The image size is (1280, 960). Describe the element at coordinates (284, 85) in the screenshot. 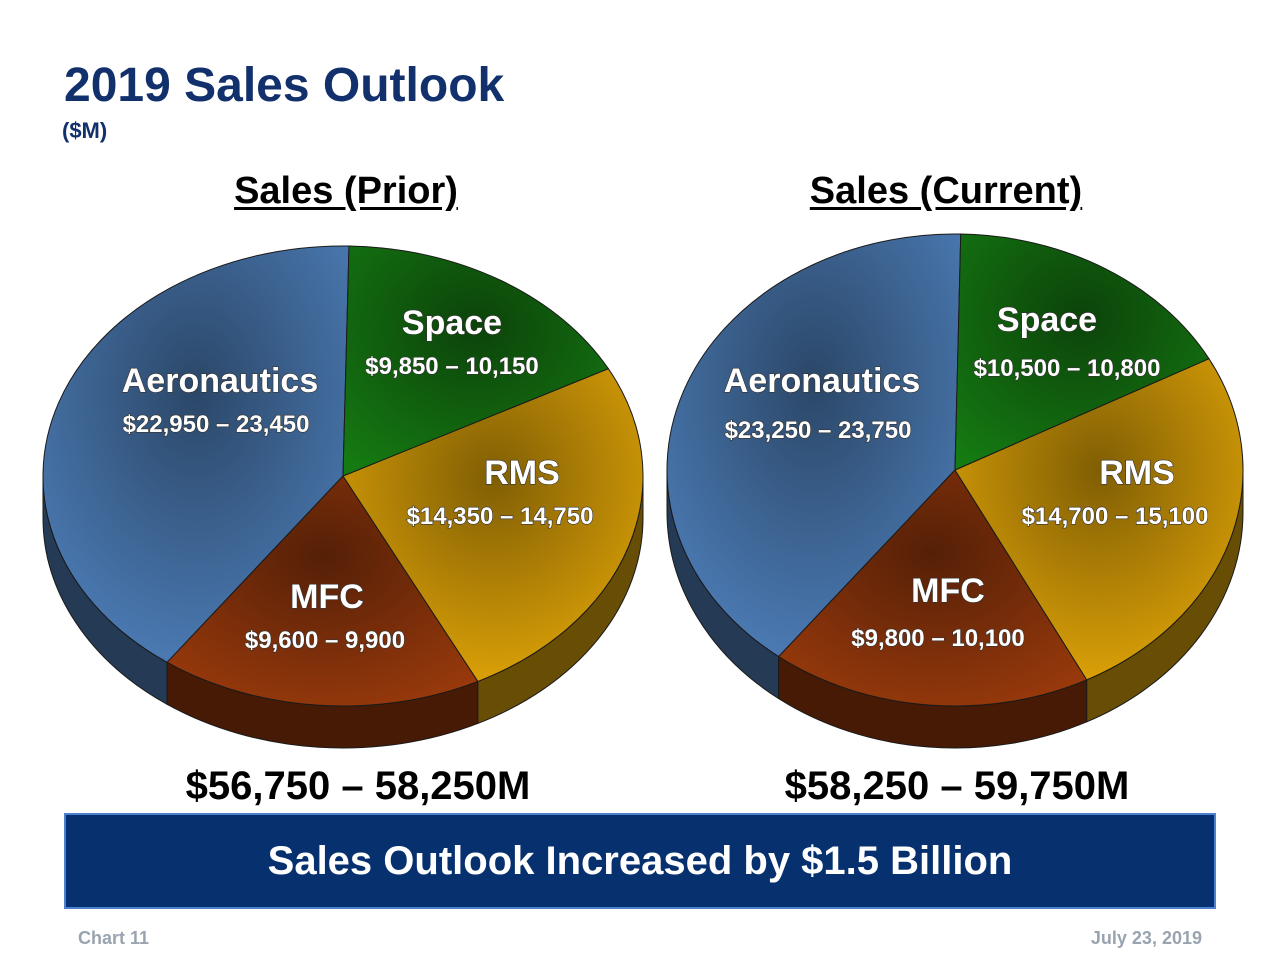

I see `page-title: 2019 Sales Outlook` at that location.